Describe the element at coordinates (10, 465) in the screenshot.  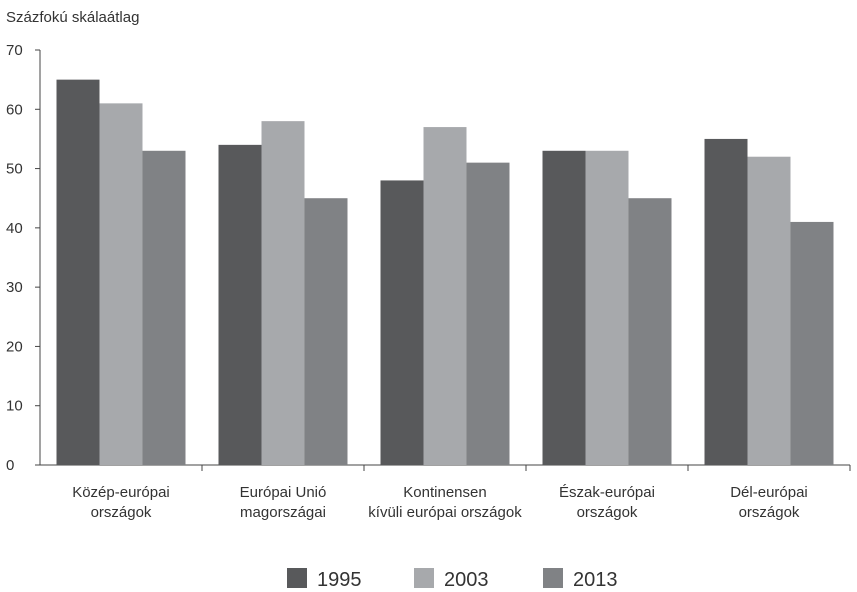
I see `y-tick-label: 0` at that location.